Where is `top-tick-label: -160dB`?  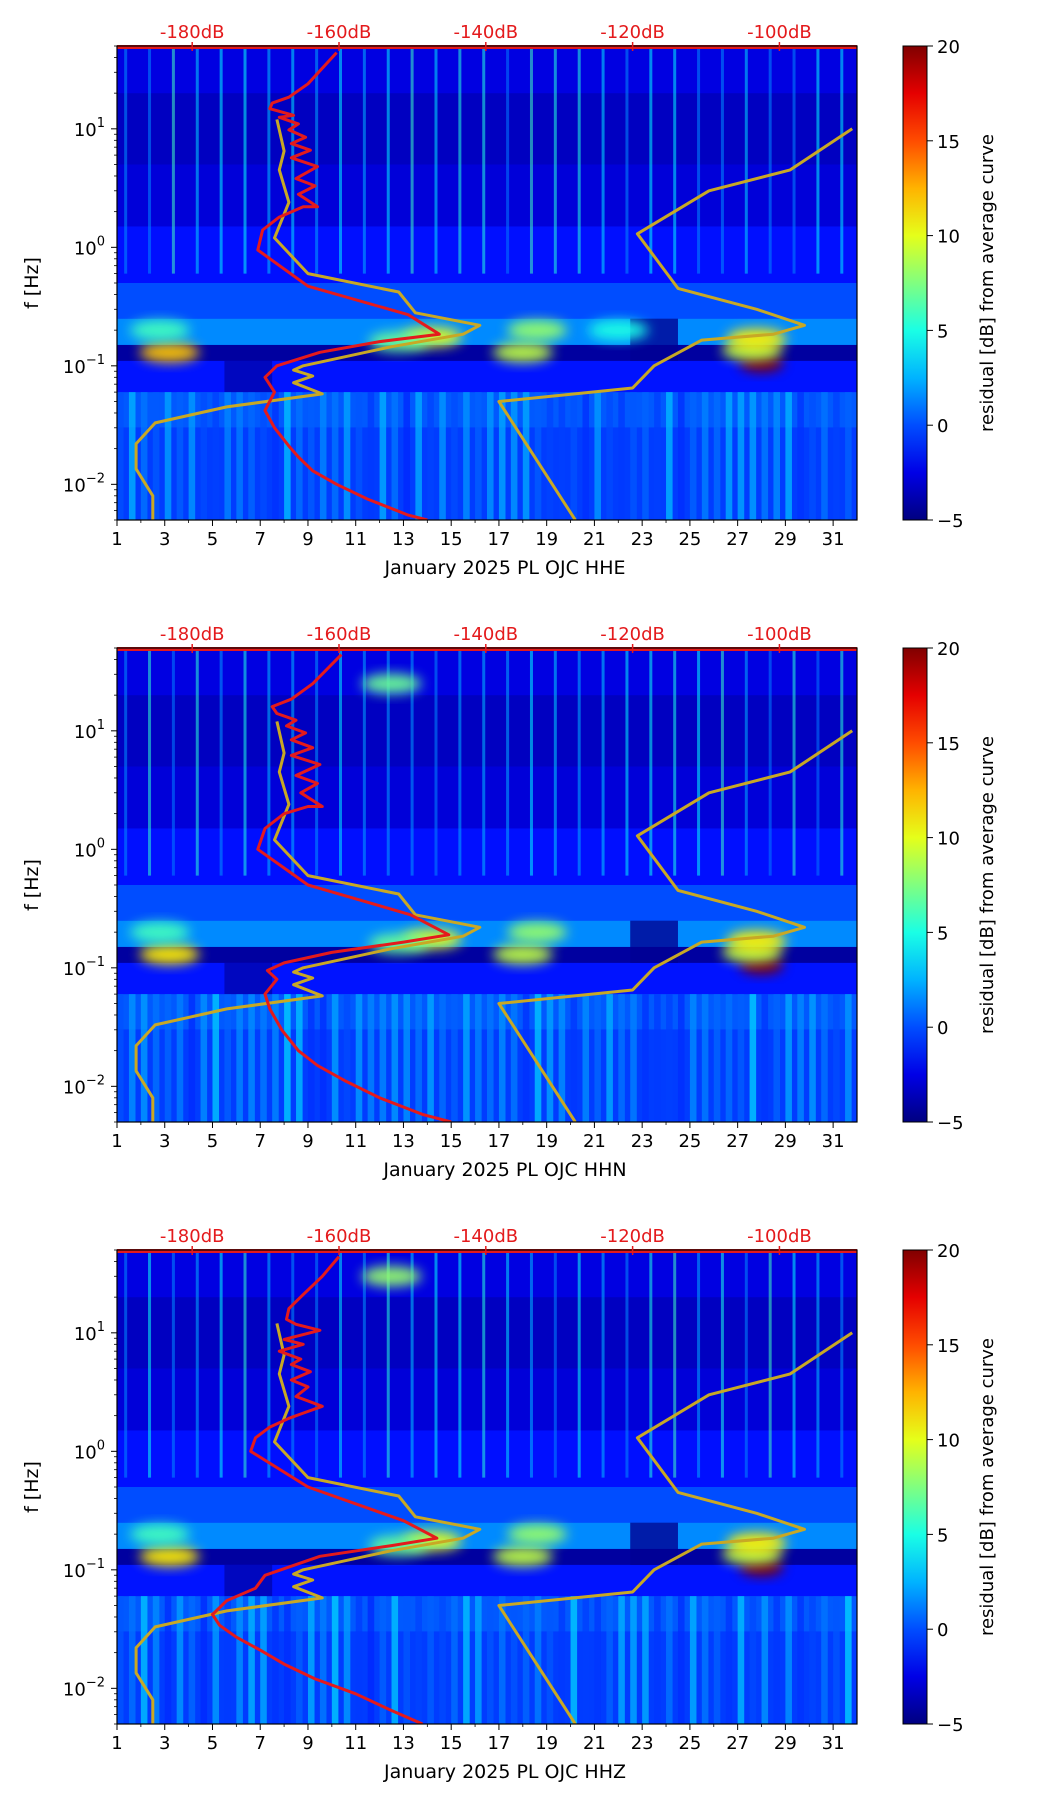
top-tick-label: -160dB is located at coordinates (339, 1236).